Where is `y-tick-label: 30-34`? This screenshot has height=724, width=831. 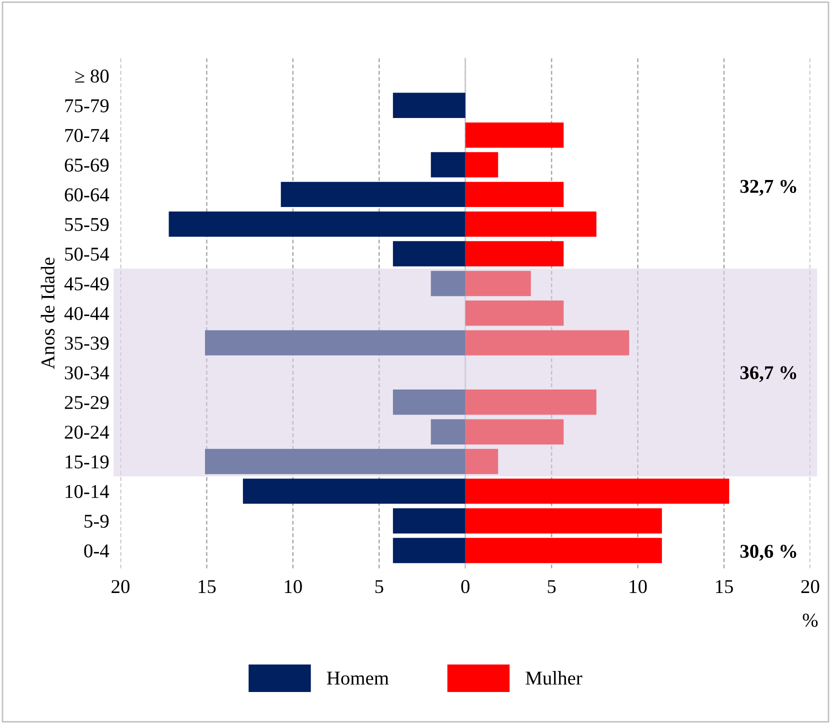 y-tick-label: 30-34 is located at coordinates (87, 373).